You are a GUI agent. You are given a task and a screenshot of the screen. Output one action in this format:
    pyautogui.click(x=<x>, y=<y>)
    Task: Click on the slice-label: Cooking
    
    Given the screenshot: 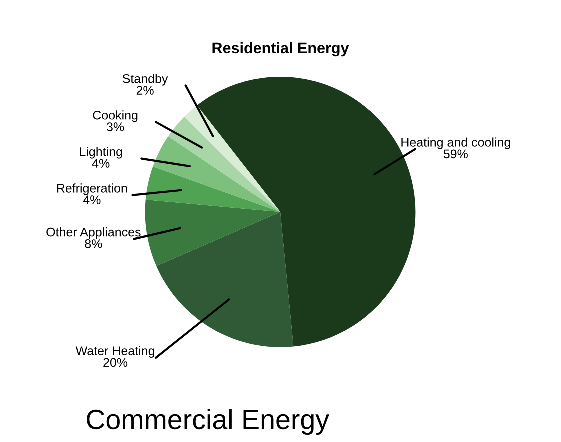 What is the action you would take?
    pyautogui.click(x=115, y=116)
    